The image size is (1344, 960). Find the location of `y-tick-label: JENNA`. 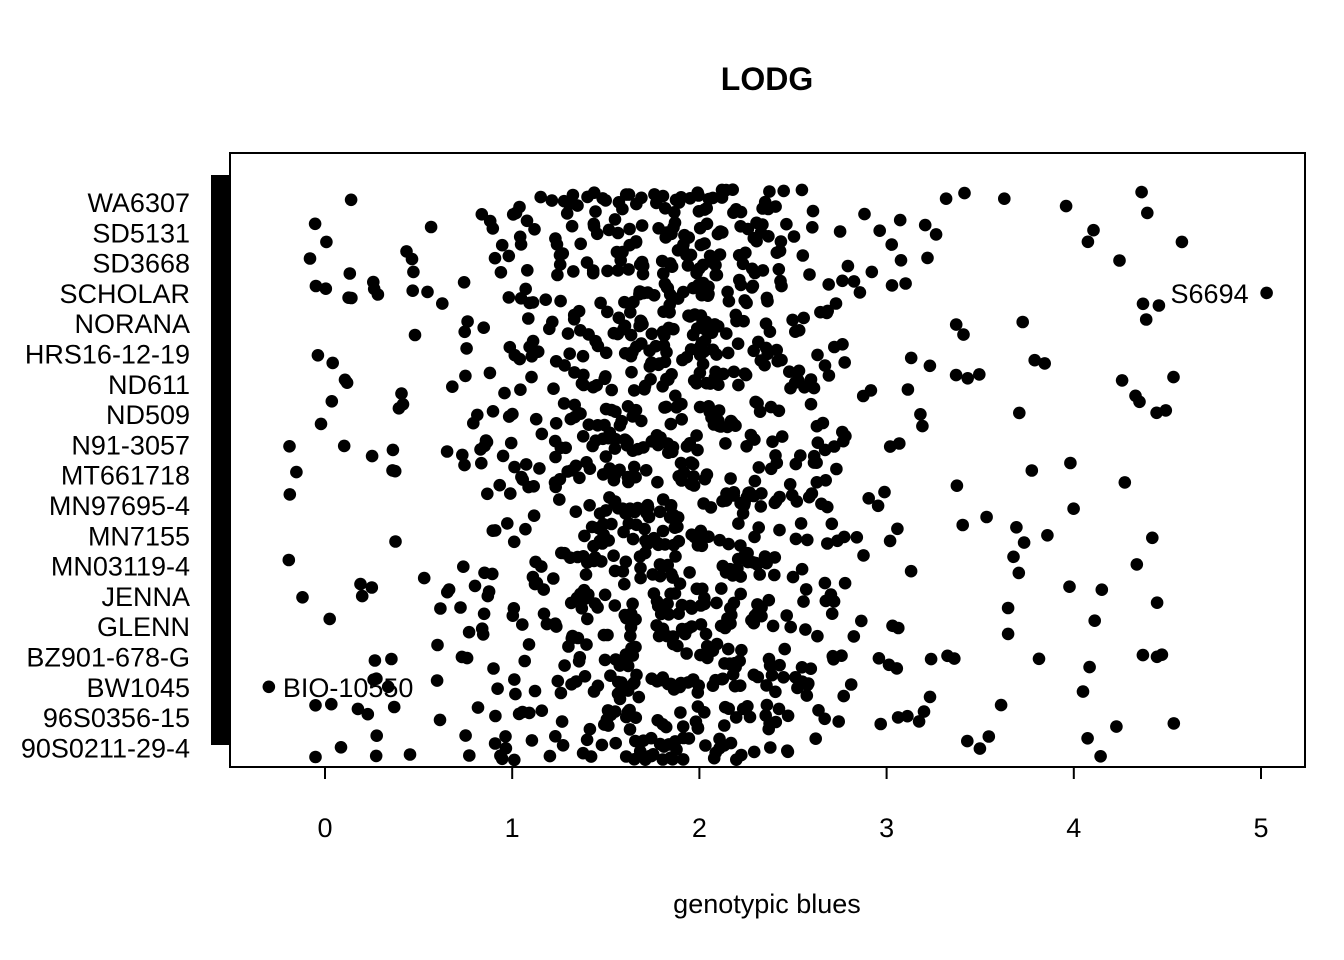

y-tick-label: JENNA is located at coordinates (145, 597).